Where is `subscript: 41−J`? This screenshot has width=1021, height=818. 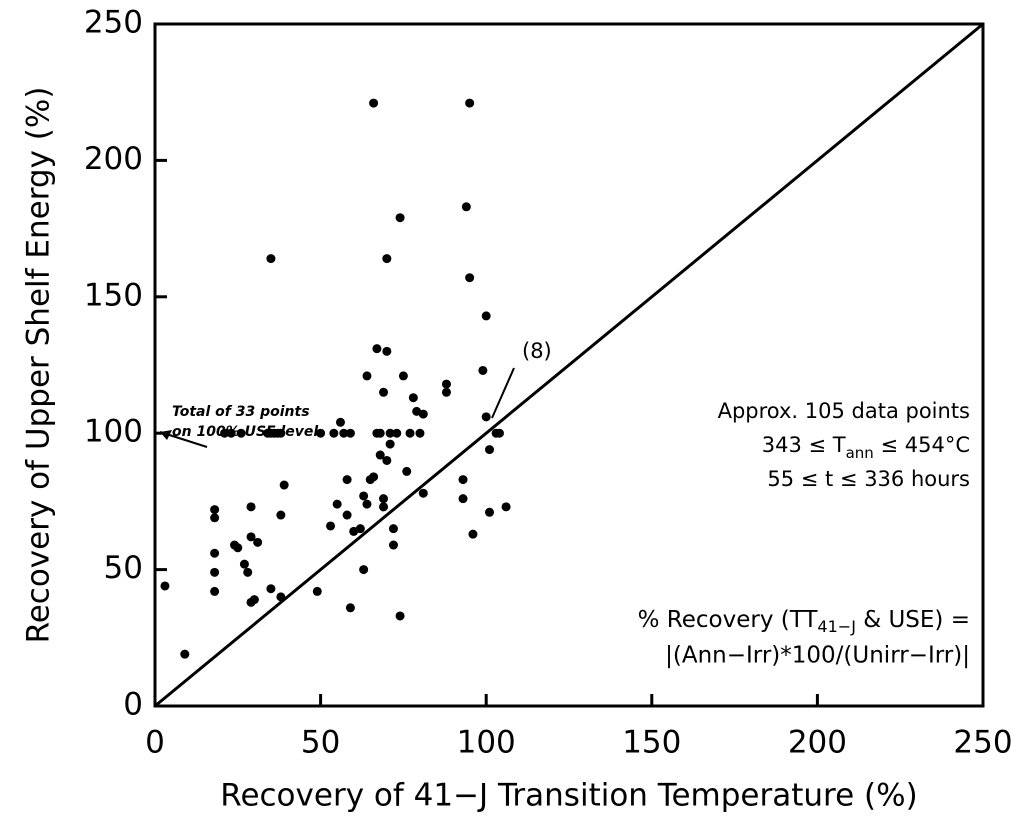 subscript: 41−J is located at coordinates (836, 626).